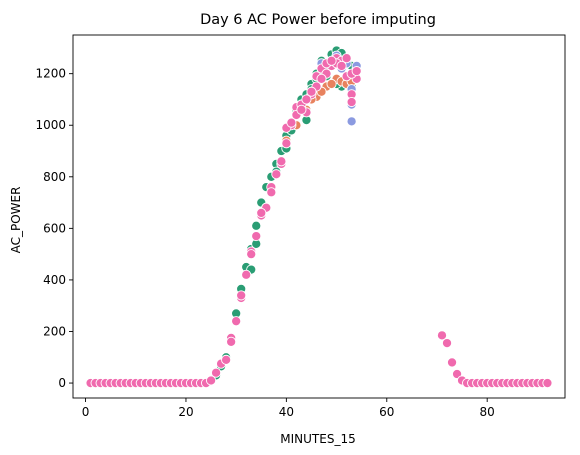 This screenshot has width=580, height=455. What do you see at coordinates (16, 220) in the screenshot?
I see `y-axis-label: AC_POWER` at bounding box center [16, 220].